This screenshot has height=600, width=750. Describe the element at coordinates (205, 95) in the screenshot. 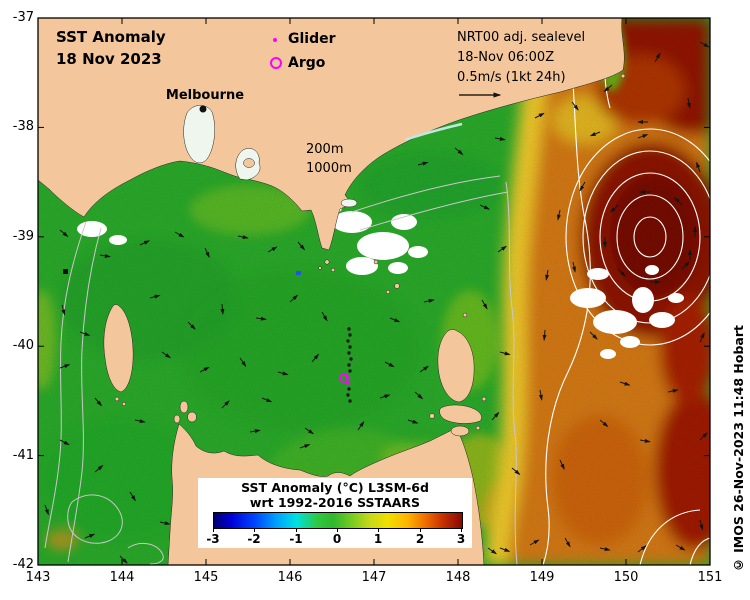

I see `melbourne-label: Melbourne` at that location.